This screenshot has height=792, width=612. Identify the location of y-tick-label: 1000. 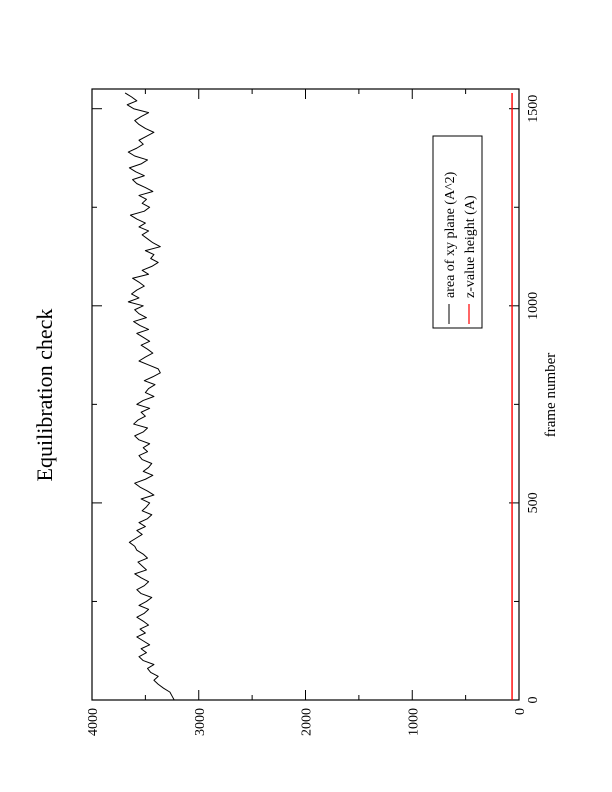
(413, 722).